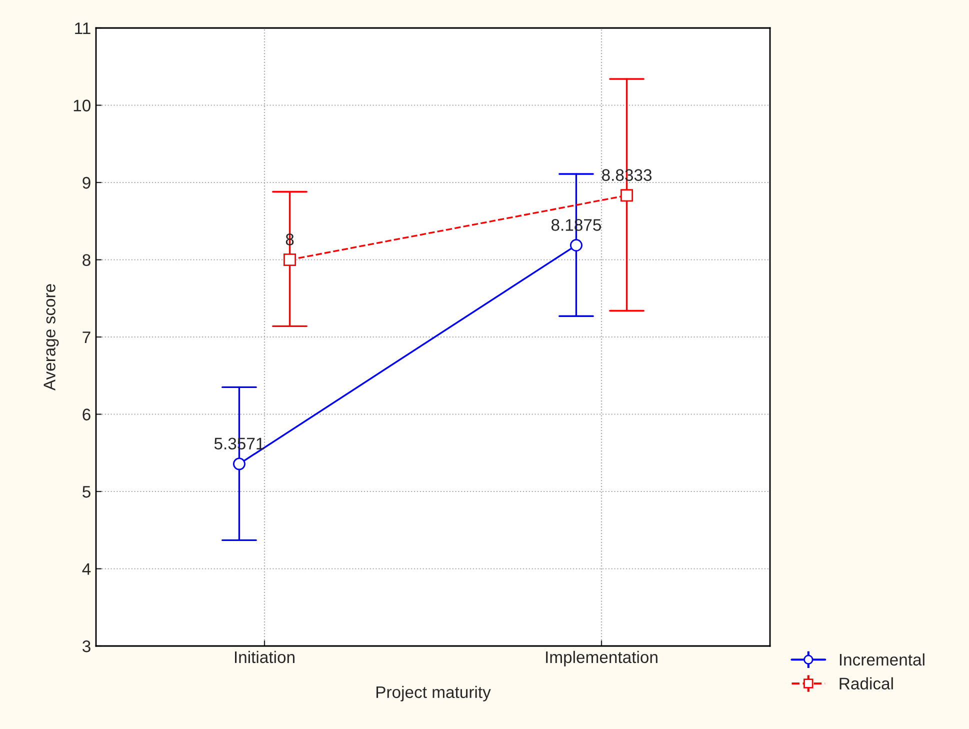 The width and height of the screenshot is (969, 729). I want to click on x-tick-label: Initiation, so click(264, 657).